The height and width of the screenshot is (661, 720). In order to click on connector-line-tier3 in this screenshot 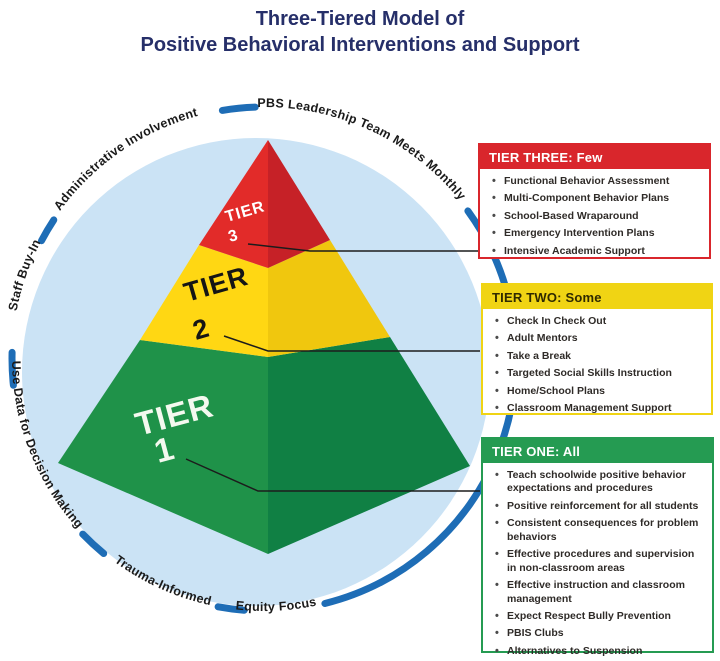, I will do `click(363, 247)`.